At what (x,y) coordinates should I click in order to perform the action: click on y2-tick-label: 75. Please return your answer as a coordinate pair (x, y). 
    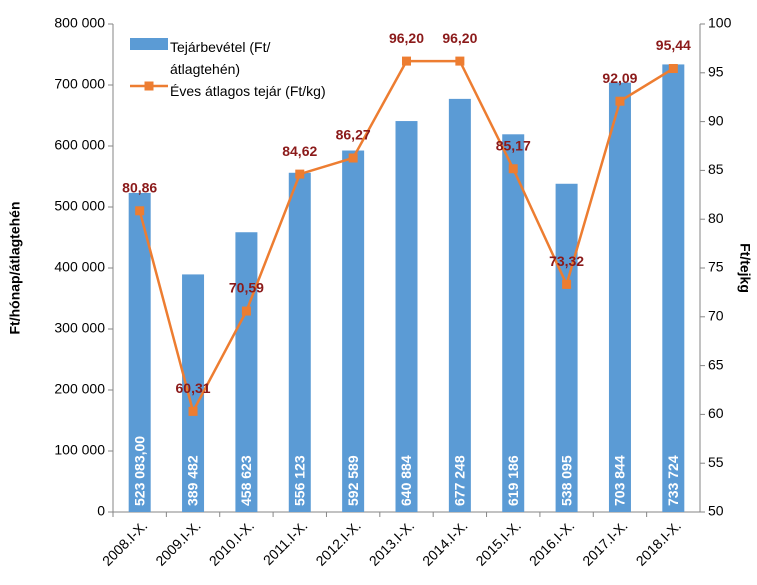
    Looking at the image, I should click on (716, 267).